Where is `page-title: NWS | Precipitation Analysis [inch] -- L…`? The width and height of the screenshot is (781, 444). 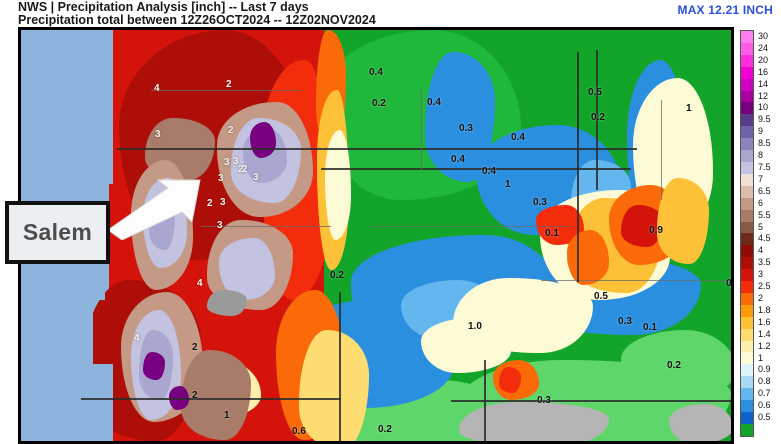 page-title: NWS | Precipitation Analysis [inch] -- L… is located at coordinates (163, 7).